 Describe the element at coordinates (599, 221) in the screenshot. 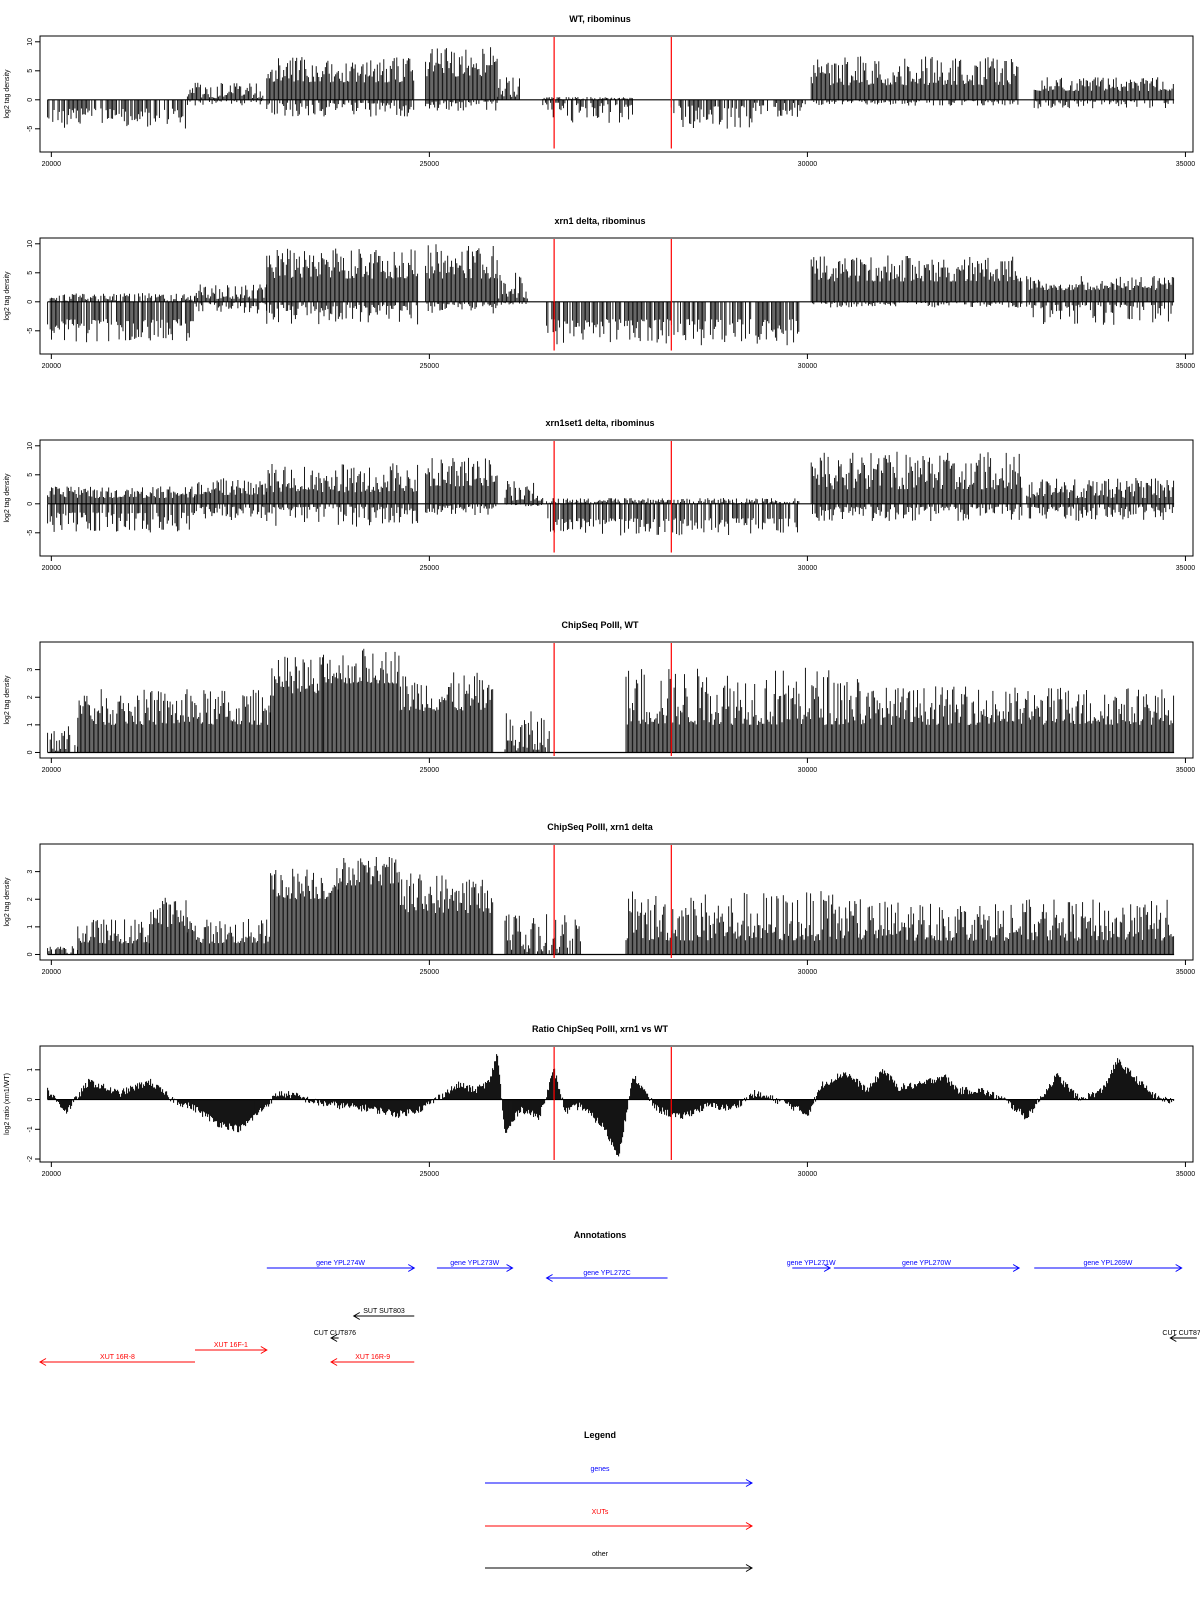

I see `chart-title: xrn1 delta, ribominus` at that location.